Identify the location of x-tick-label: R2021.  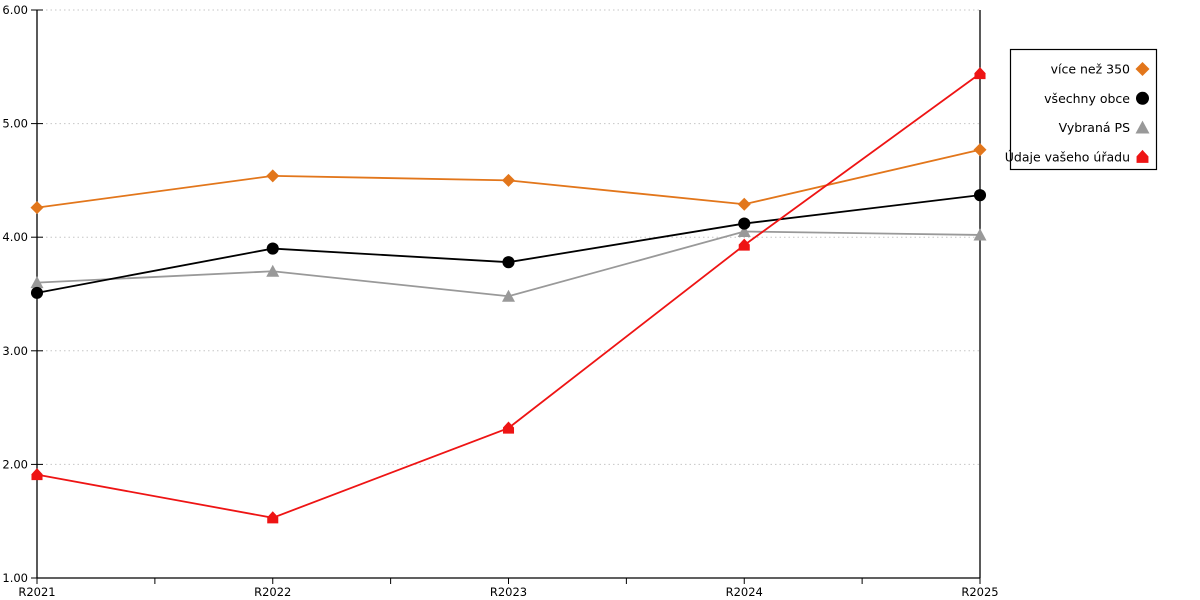
(36, 592).